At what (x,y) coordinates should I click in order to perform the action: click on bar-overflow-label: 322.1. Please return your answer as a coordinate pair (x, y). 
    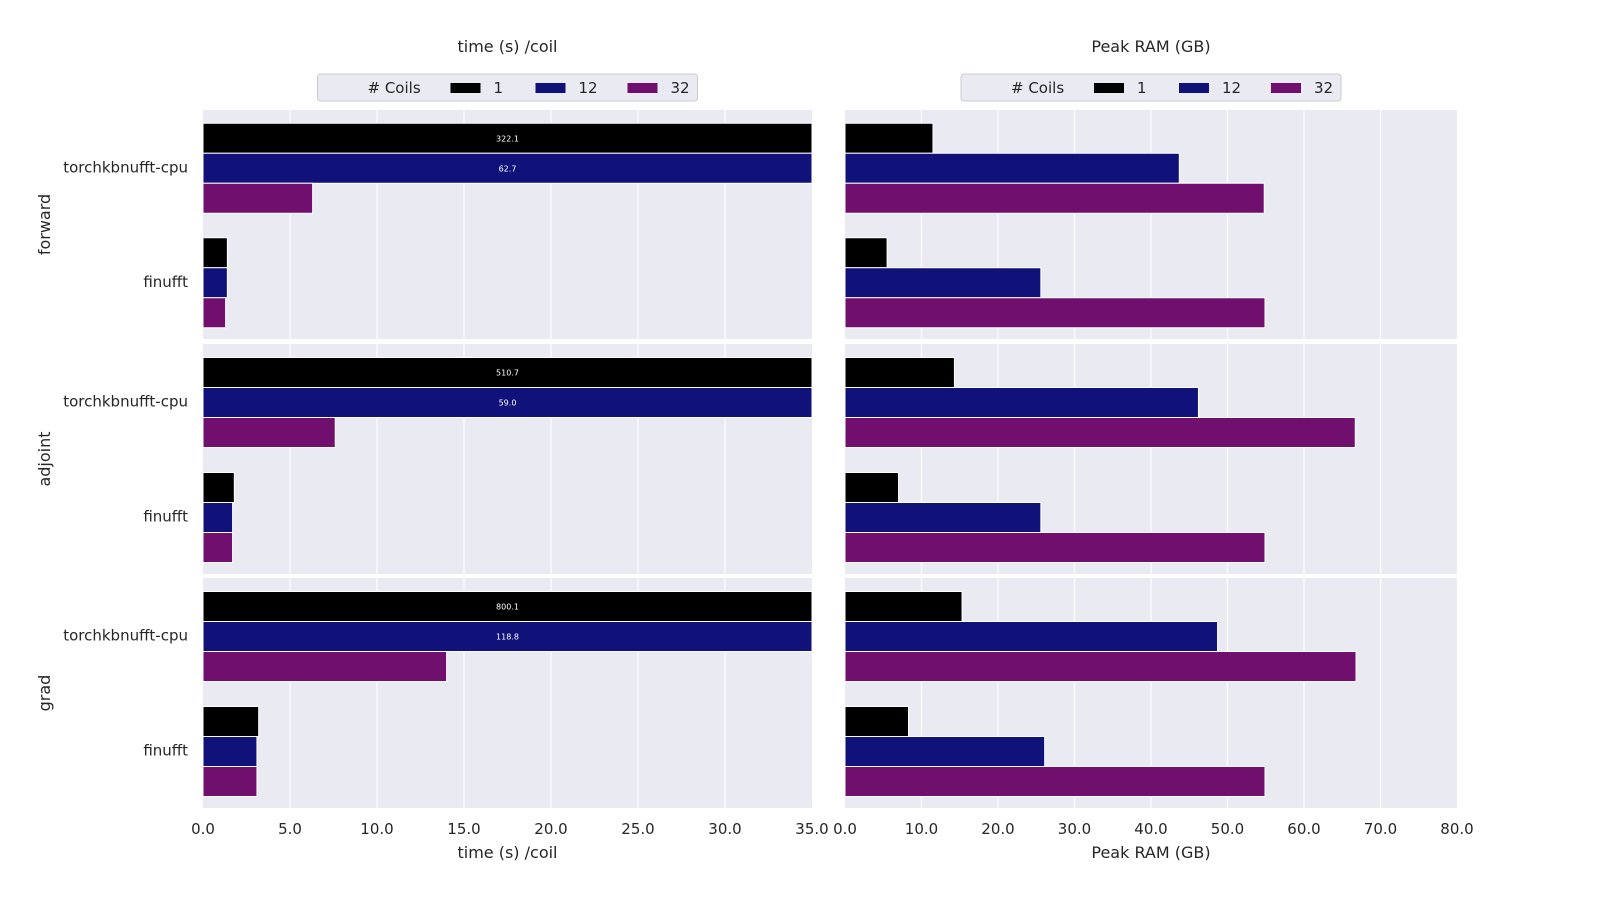
    Looking at the image, I should click on (507, 138).